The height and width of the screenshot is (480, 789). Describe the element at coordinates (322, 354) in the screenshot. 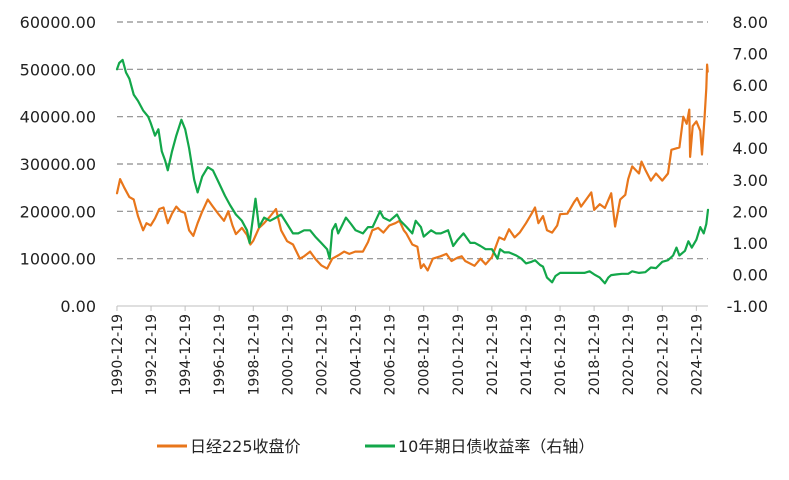

I see `x-tick-label: 2002-12-19` at that location.